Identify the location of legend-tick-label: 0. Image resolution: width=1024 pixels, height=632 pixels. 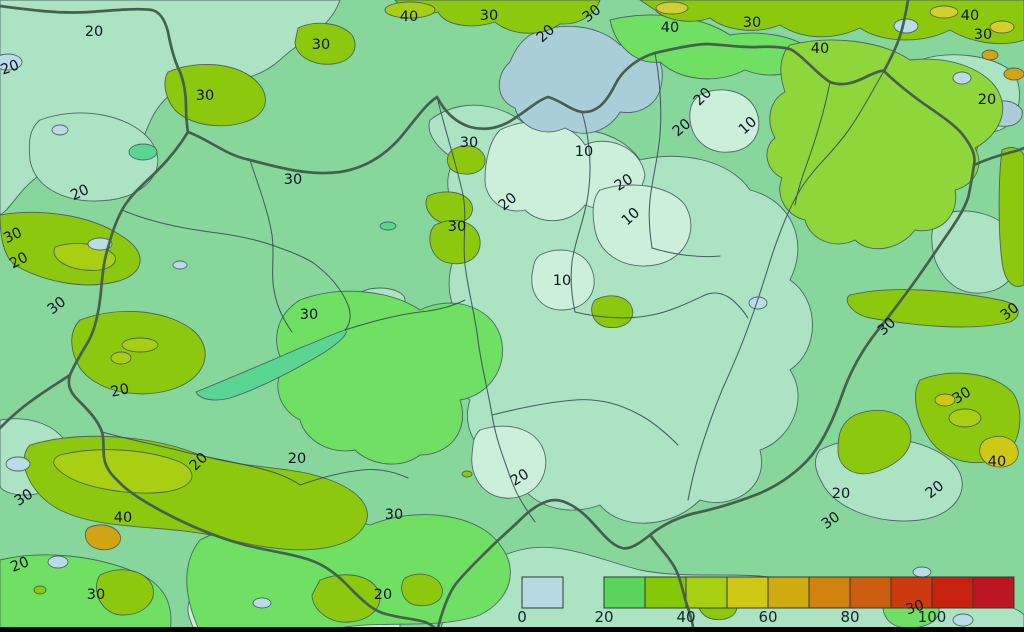
(522, 617).